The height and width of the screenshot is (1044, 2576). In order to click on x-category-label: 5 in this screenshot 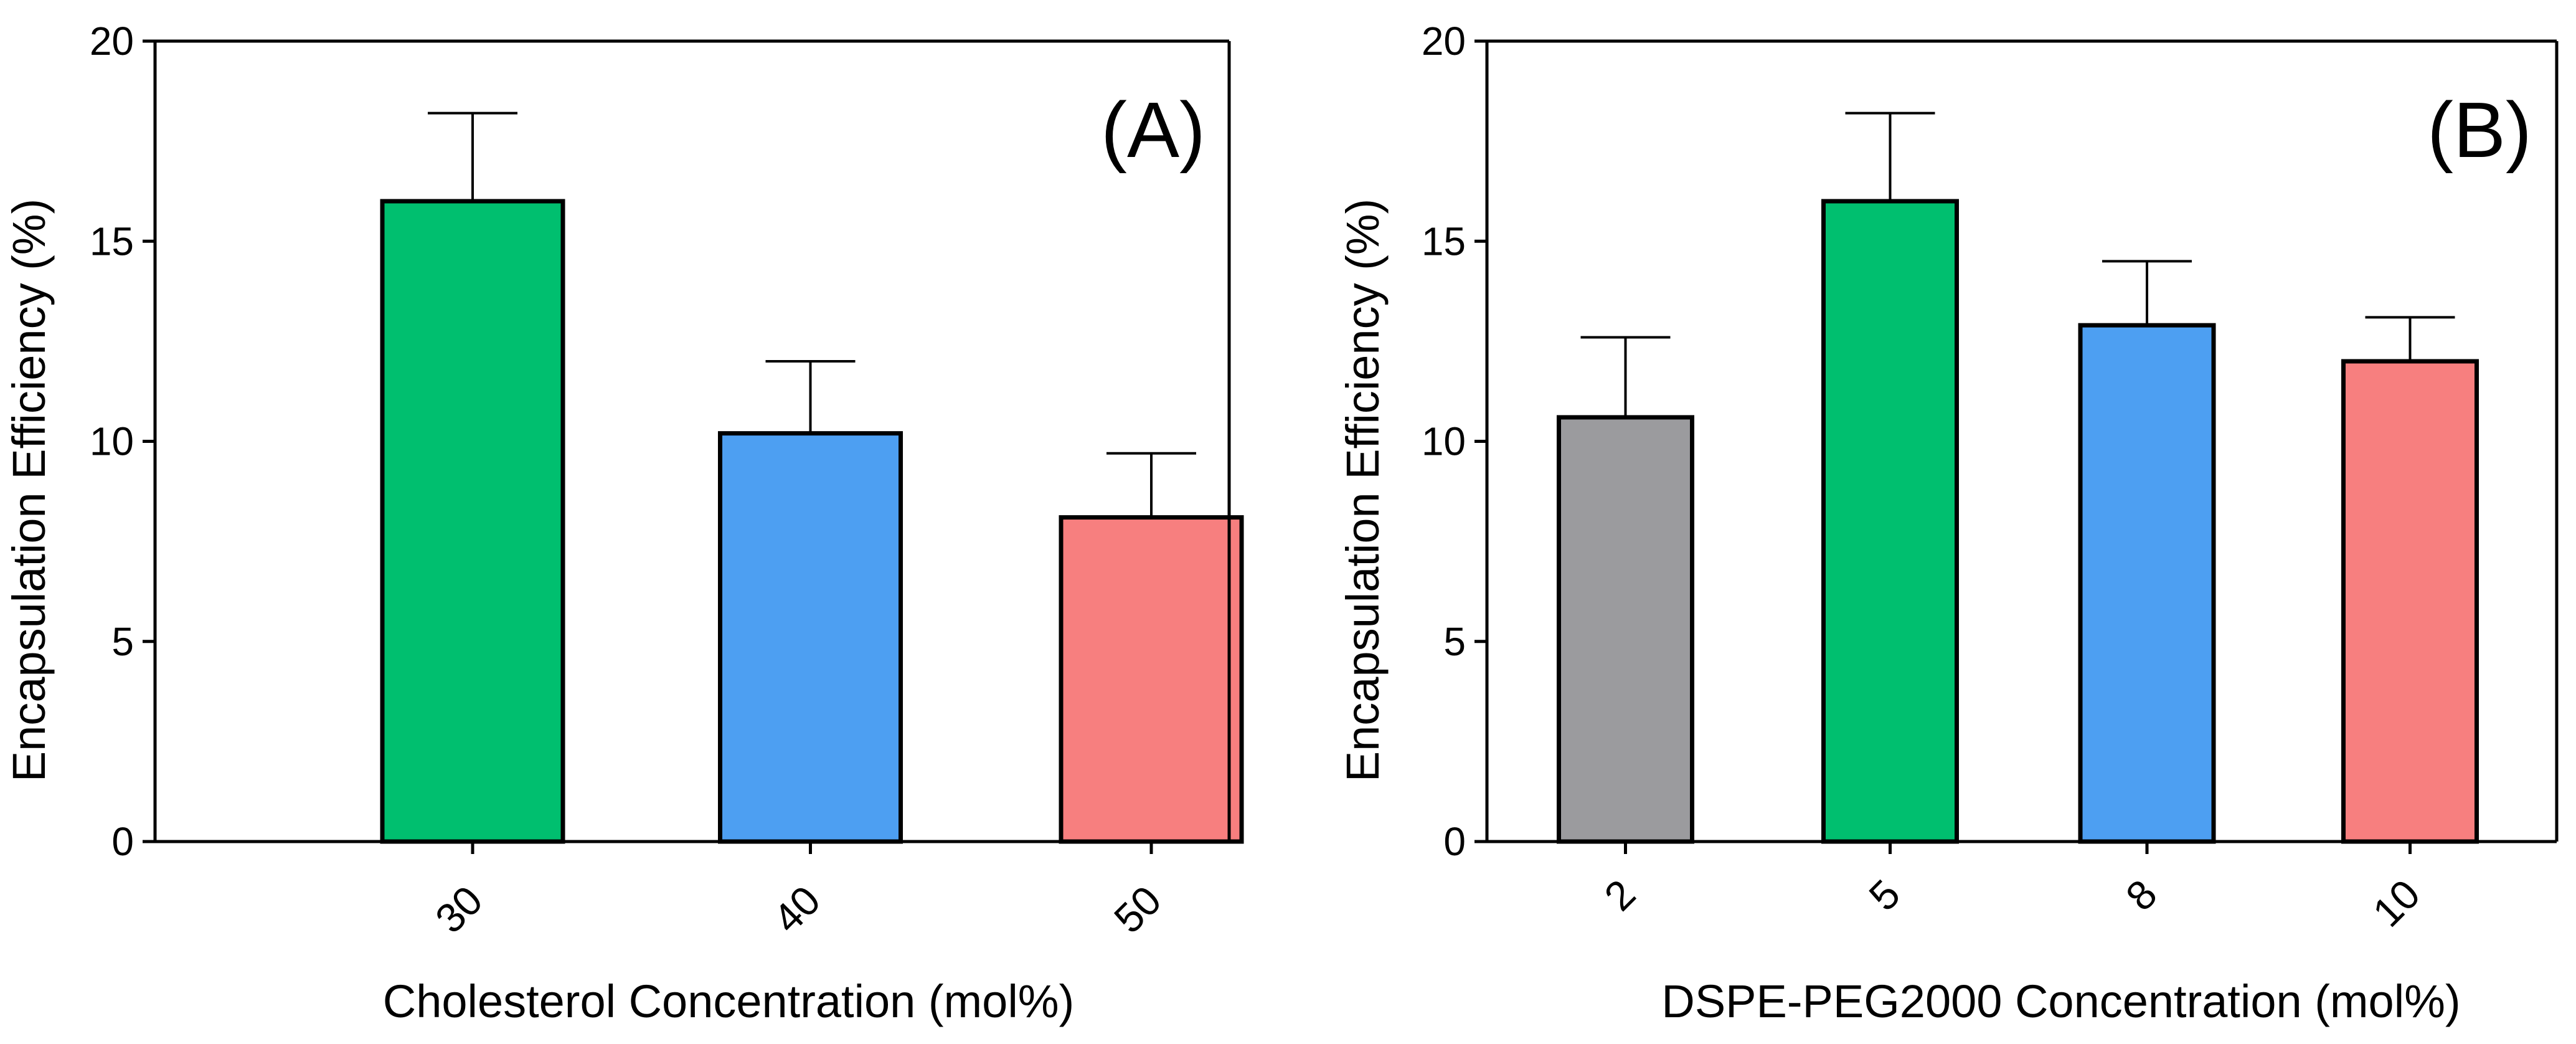, I will do `click(1884, 895)`.